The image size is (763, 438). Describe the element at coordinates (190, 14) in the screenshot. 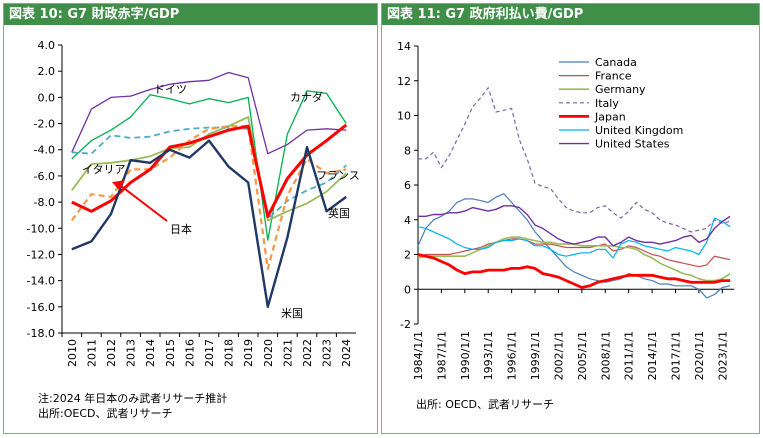

I see `chart-title: 図表 10: G7 財政赤字/GDP` at that location.